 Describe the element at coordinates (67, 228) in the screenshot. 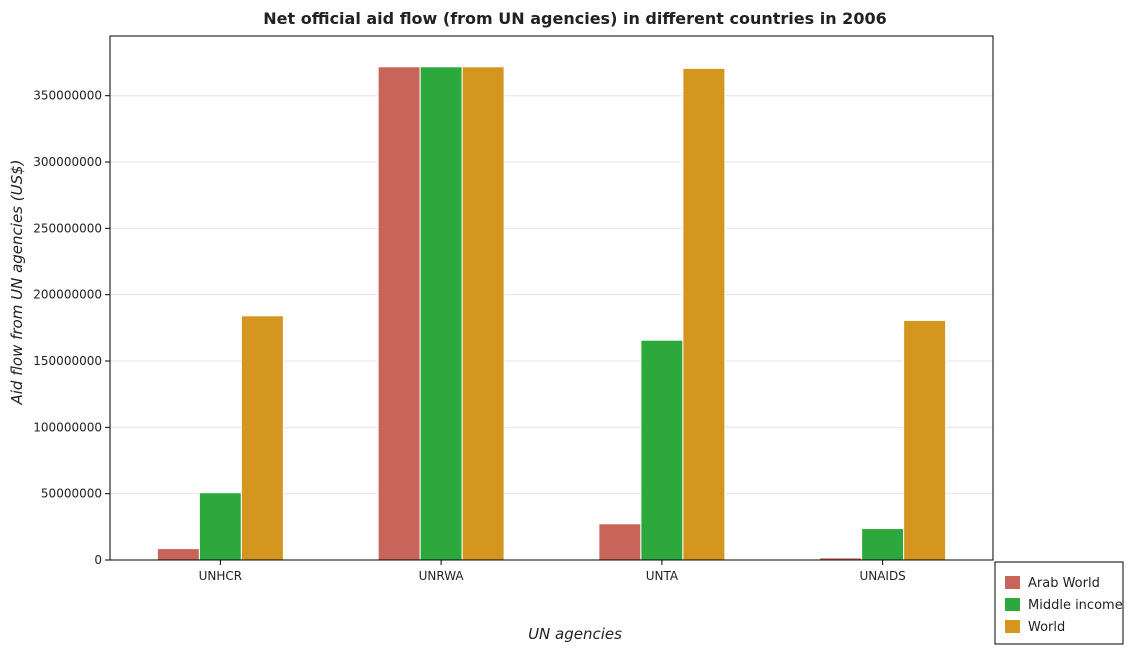

I see `y-tick-label: 250000000` at that location.